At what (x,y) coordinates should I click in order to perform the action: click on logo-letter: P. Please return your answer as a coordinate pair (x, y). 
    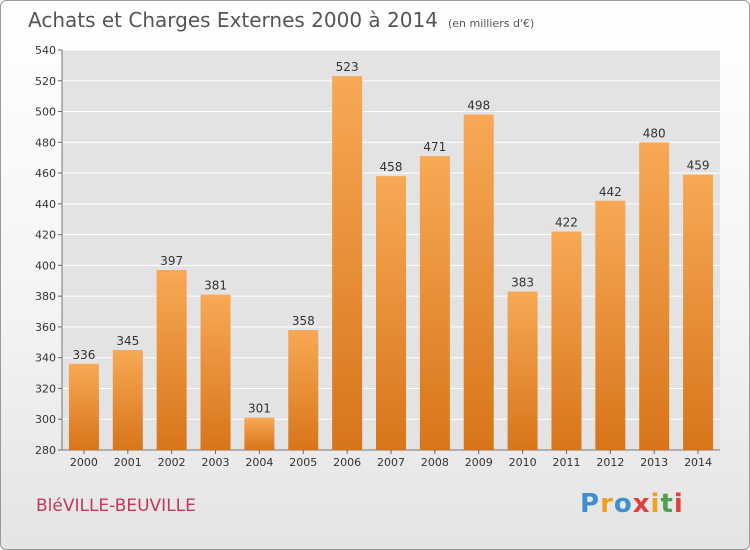
    Looking at the image, I should click on (590, 504).